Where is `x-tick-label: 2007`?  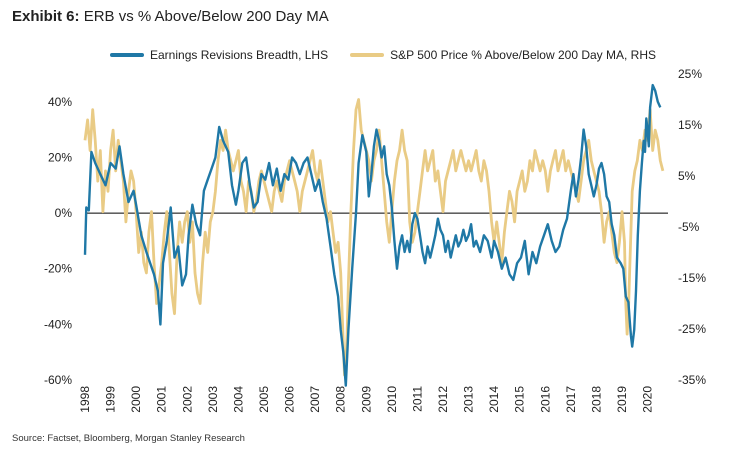
x-tick-label: 2007 is located at coordinates (315, 399).